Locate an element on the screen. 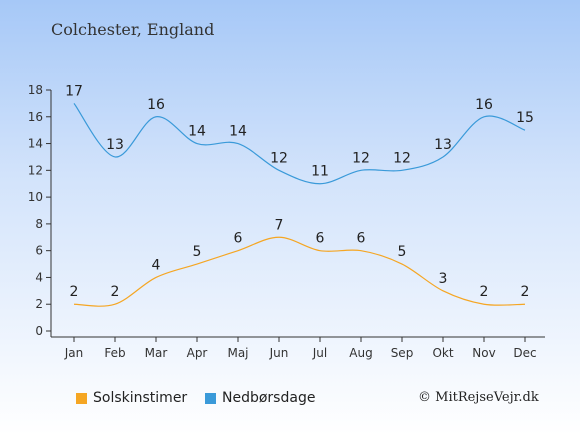  data-label-rain: 17 is located at coordinates (74, 91).